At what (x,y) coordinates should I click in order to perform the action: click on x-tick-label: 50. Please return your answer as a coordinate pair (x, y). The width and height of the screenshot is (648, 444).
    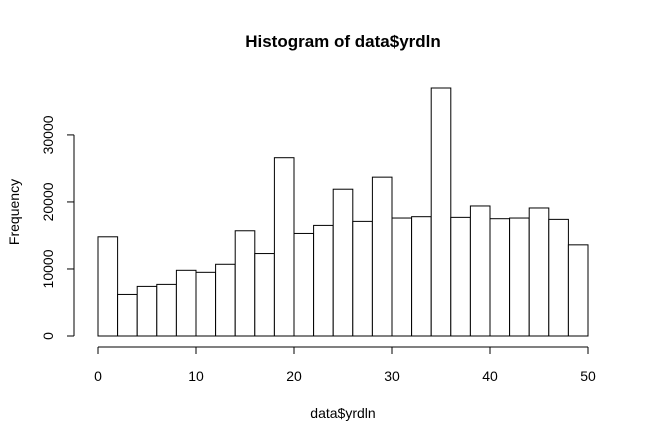
    Looking at the image, I should click on (588, 376).